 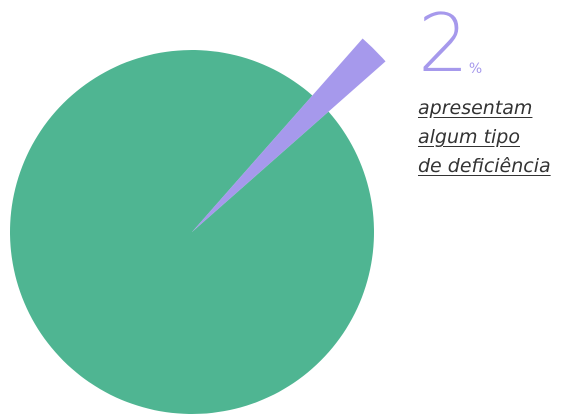 I want to click on caption-line-2: algum tipo, so click(x=469, y=137).